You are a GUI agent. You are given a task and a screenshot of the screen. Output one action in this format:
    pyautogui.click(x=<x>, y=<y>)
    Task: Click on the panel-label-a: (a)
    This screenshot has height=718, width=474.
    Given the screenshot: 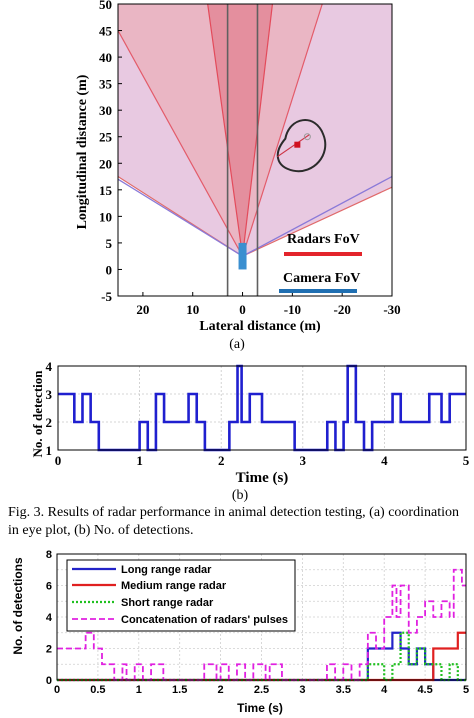 What is the action you would take?
    pyautogui.click(x=237, y=344)
    